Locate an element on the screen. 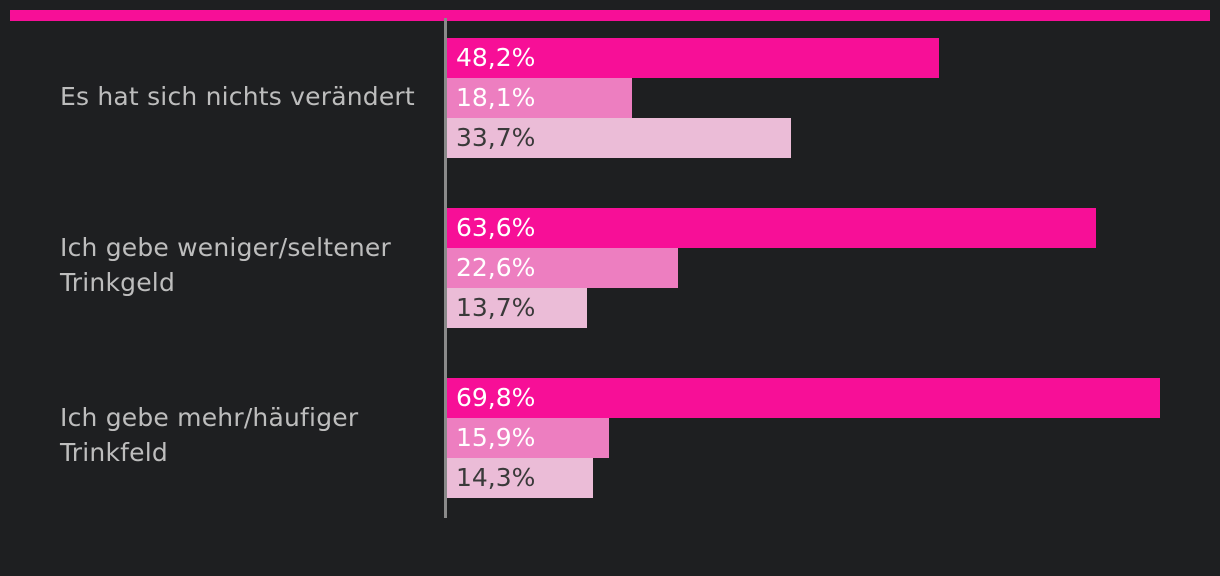  bar: 33,7% is located at coordinates (619, 138).